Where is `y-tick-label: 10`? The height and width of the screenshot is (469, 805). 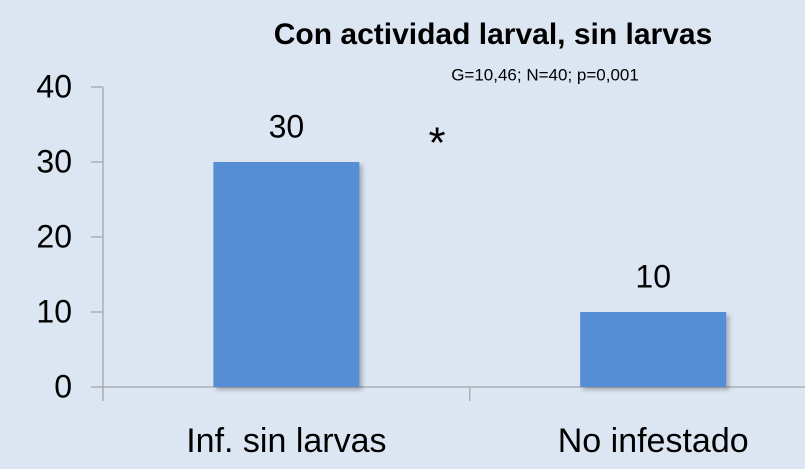
y-tick-label: 10 is located at coordinates (54, 311).